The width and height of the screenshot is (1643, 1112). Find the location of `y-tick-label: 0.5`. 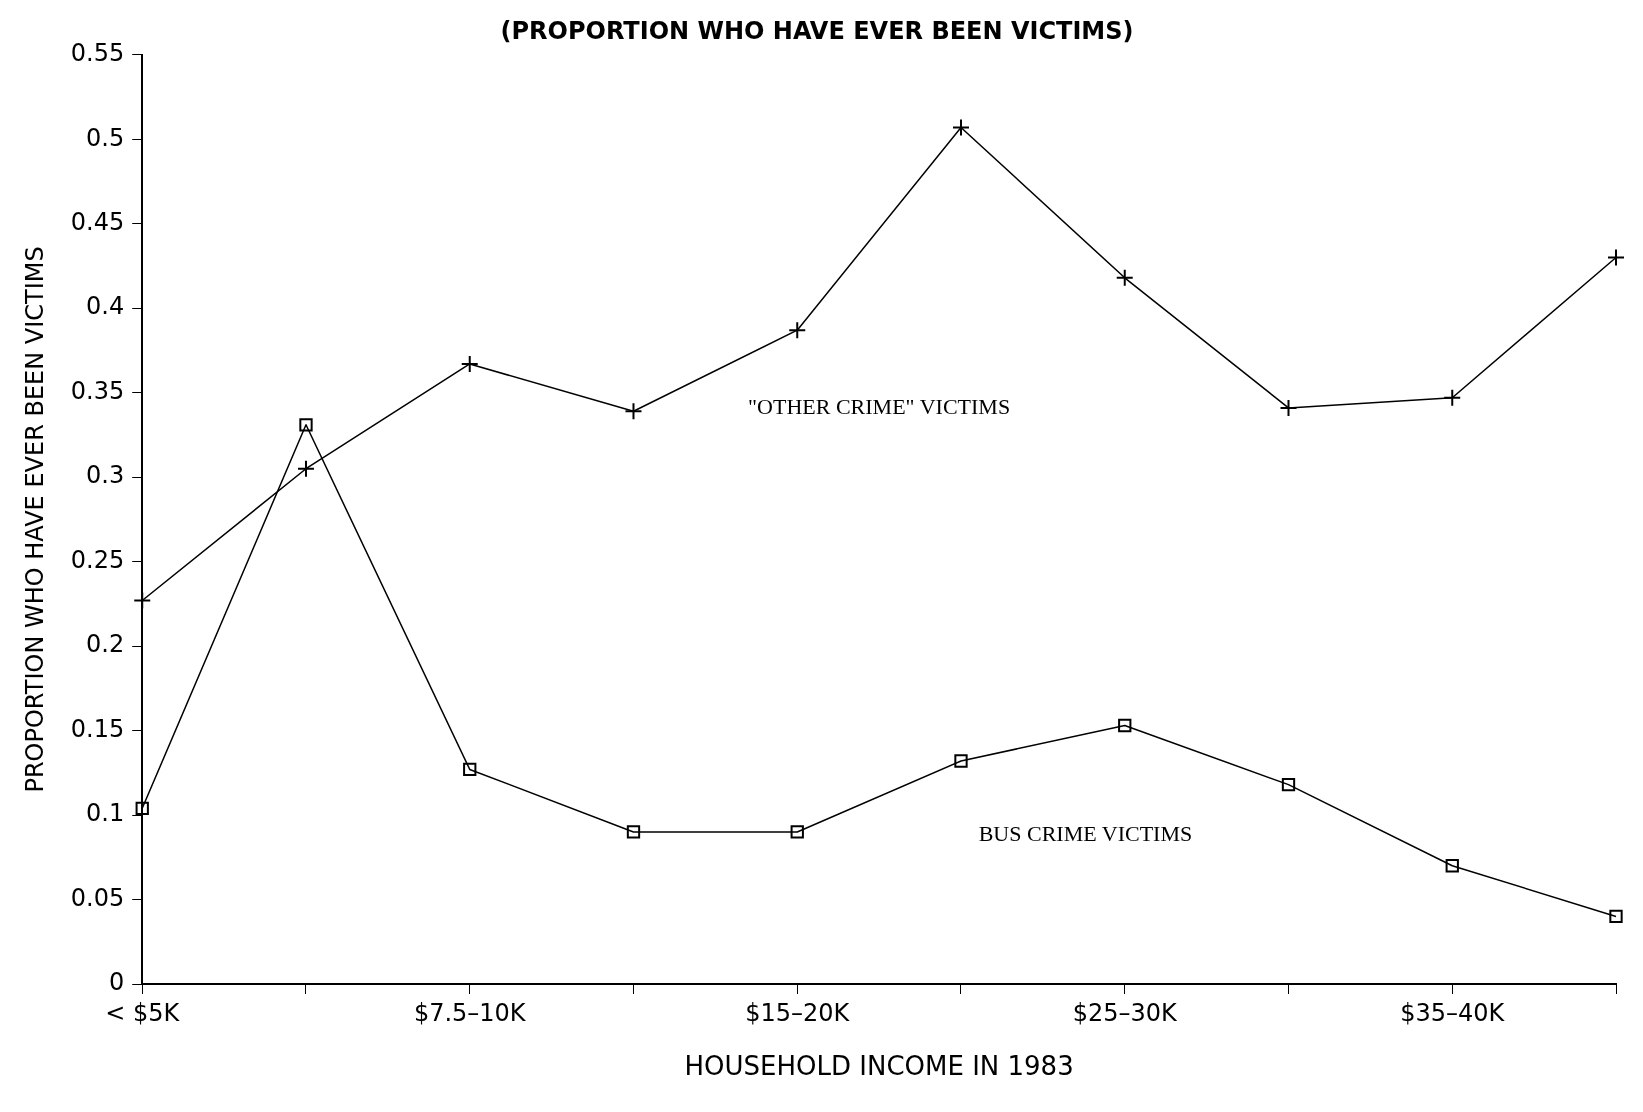

y-tick-label: 0.5 is located at coordinates (105, 137).